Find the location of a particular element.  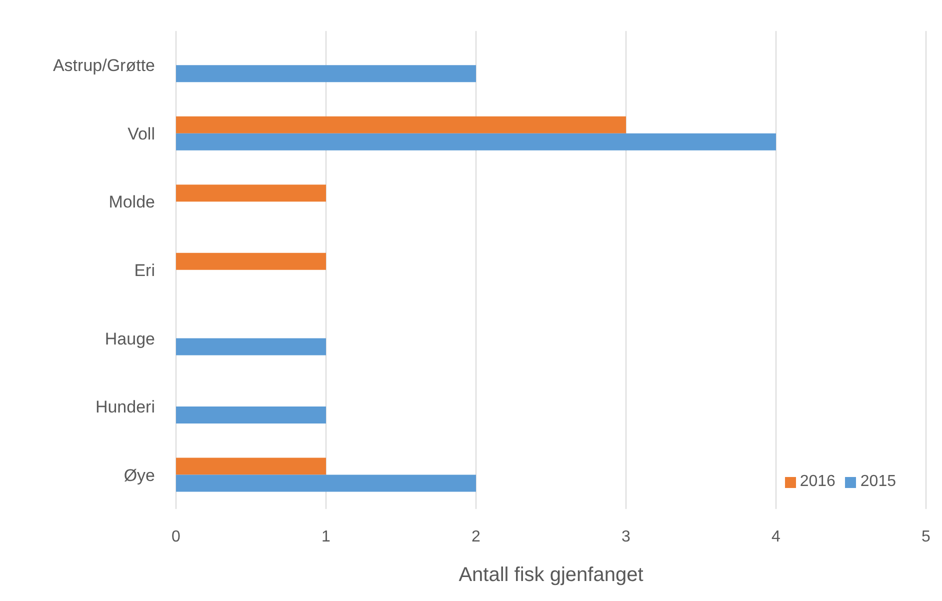

x-tick-label: 3 is located at coordinates (626, 537).